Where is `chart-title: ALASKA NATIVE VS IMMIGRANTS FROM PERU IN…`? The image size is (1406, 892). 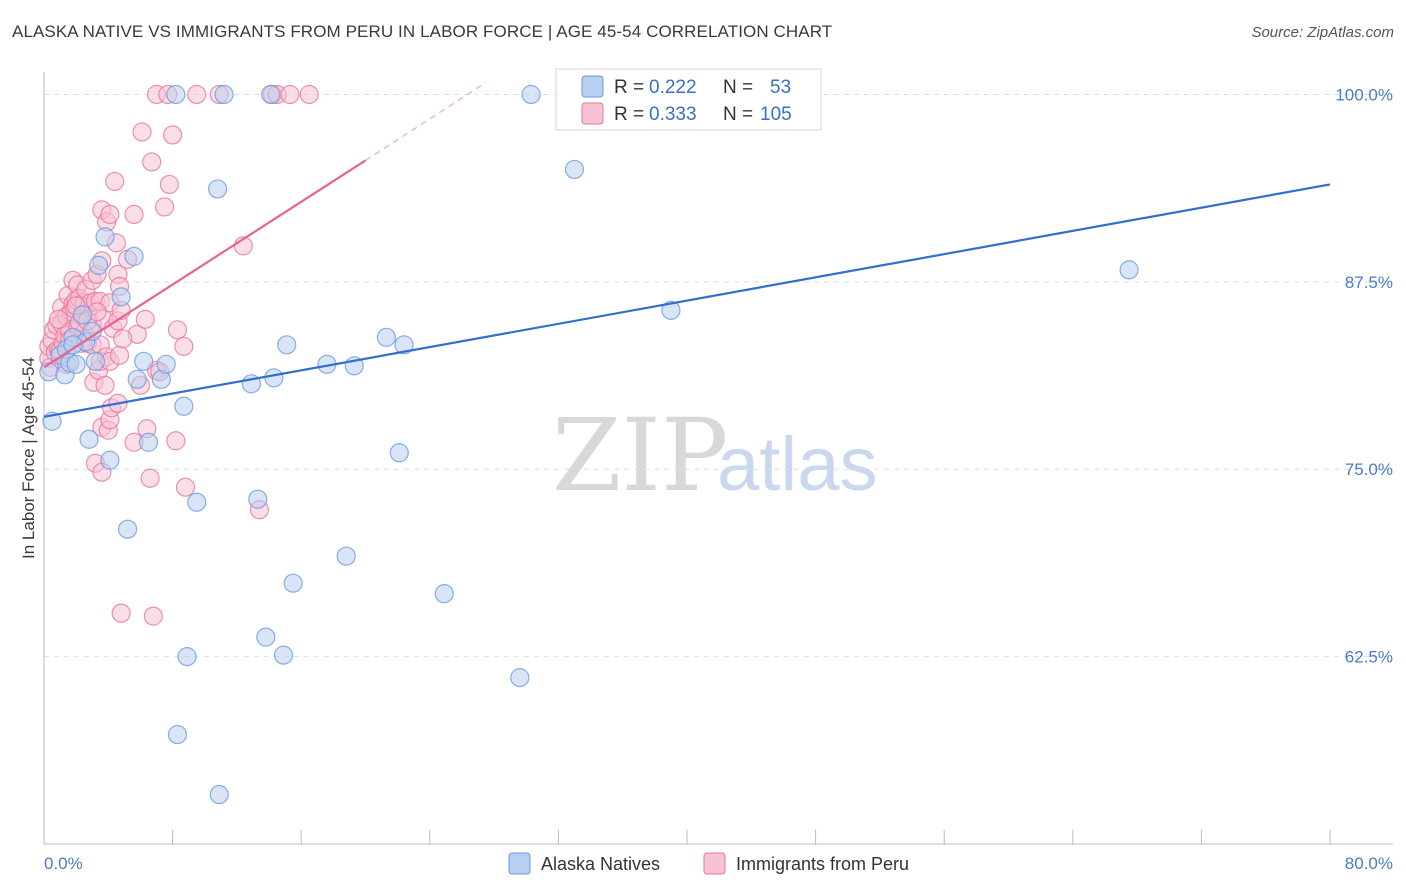 chart-title: ALASKA NATIVE VS IMMIGRANTS FROM PERU IN… is located at coordinates (422, 31).